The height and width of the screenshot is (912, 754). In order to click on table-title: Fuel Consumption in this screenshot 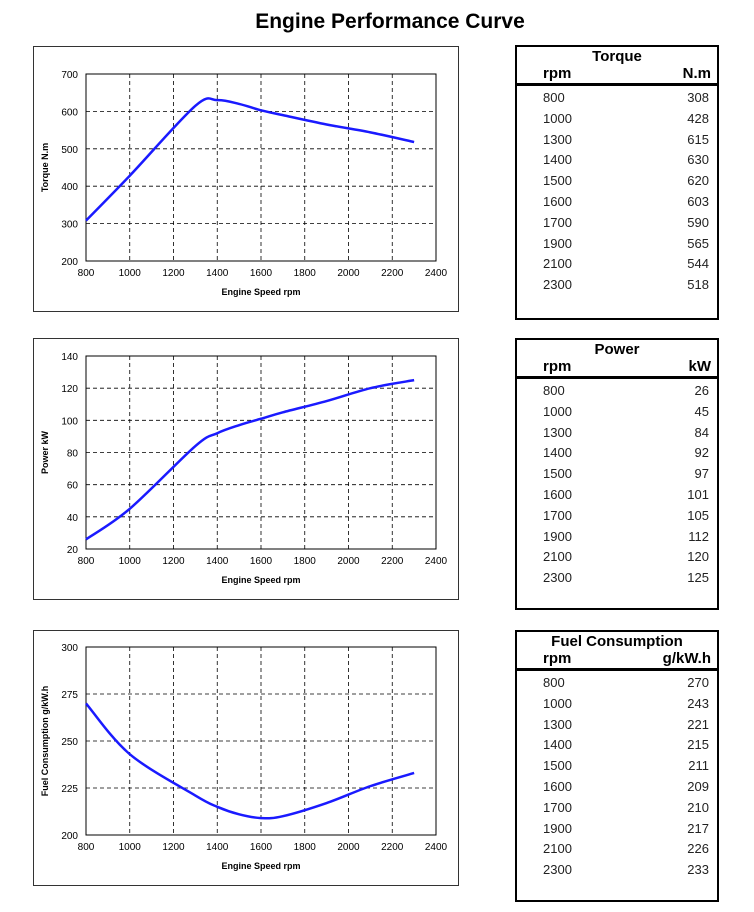, I will do `click(617, 641)`.